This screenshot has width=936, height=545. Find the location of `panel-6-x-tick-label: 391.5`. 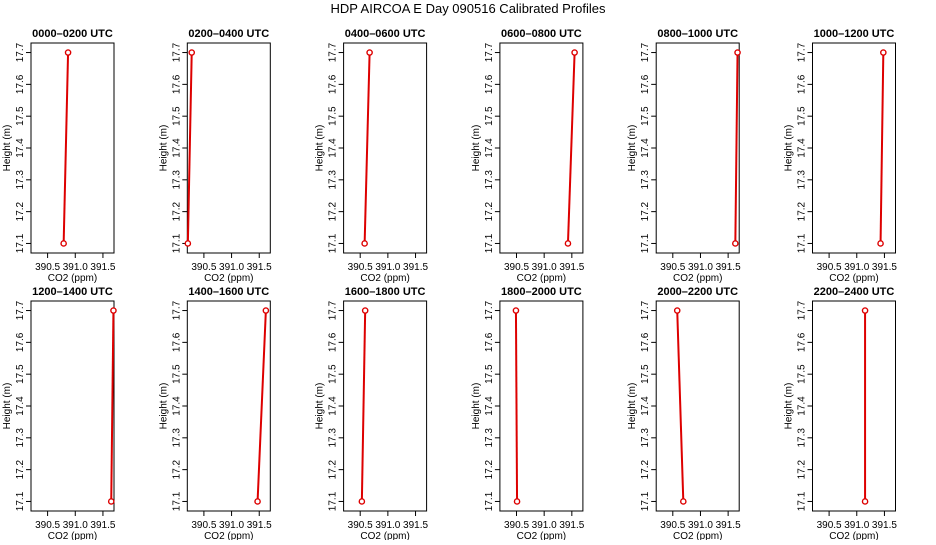

panel-6-x-tick-label: 391.5 is located at coordinates (884, 267).